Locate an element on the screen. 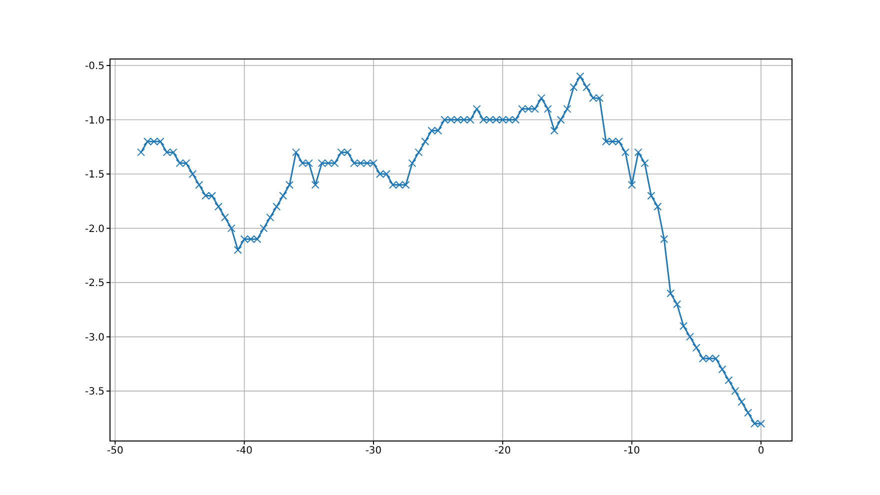 The image size is (880, 495). y-tick-label: -2.5 is located at coordinates (94, 284).